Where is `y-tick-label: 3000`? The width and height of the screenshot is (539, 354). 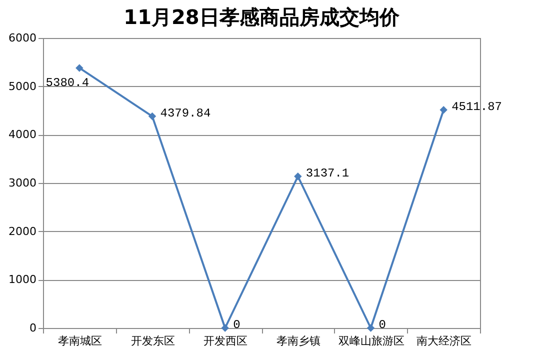
y-tick-label: 3000 is located at coordinates (22, 183).